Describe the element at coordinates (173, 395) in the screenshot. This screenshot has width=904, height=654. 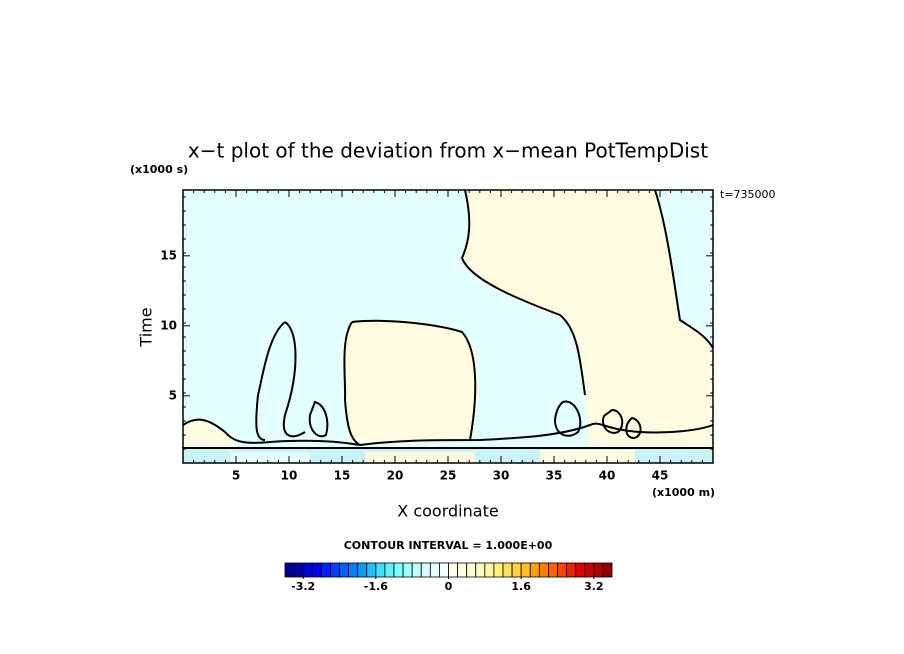
I see `y-tick-label: 5` at that location.